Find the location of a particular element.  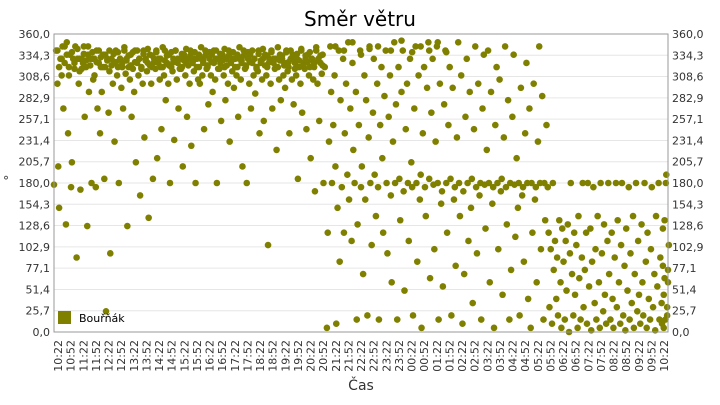

x-tick-label: 12:52 is located at coordinates (121, 356).